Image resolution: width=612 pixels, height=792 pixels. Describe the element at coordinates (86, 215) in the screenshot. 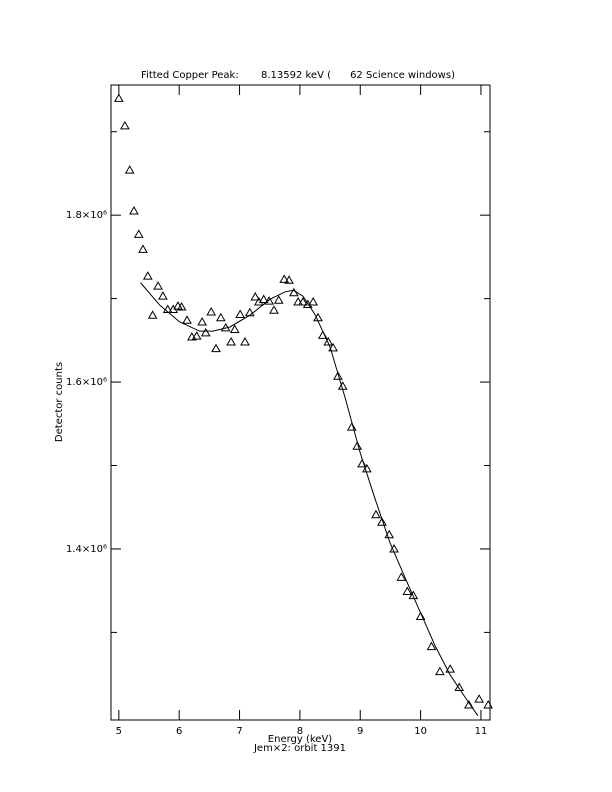

I see `y-tick-label: 1.8×10⁶` at that location.